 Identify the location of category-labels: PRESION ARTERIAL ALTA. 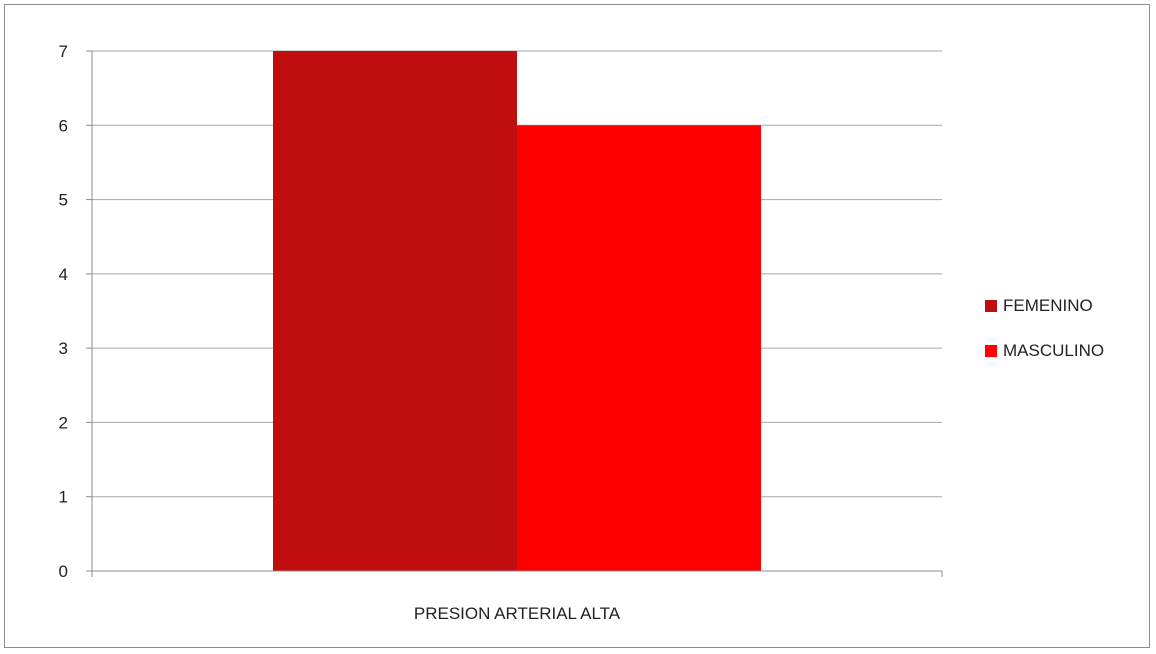
(517, 613).